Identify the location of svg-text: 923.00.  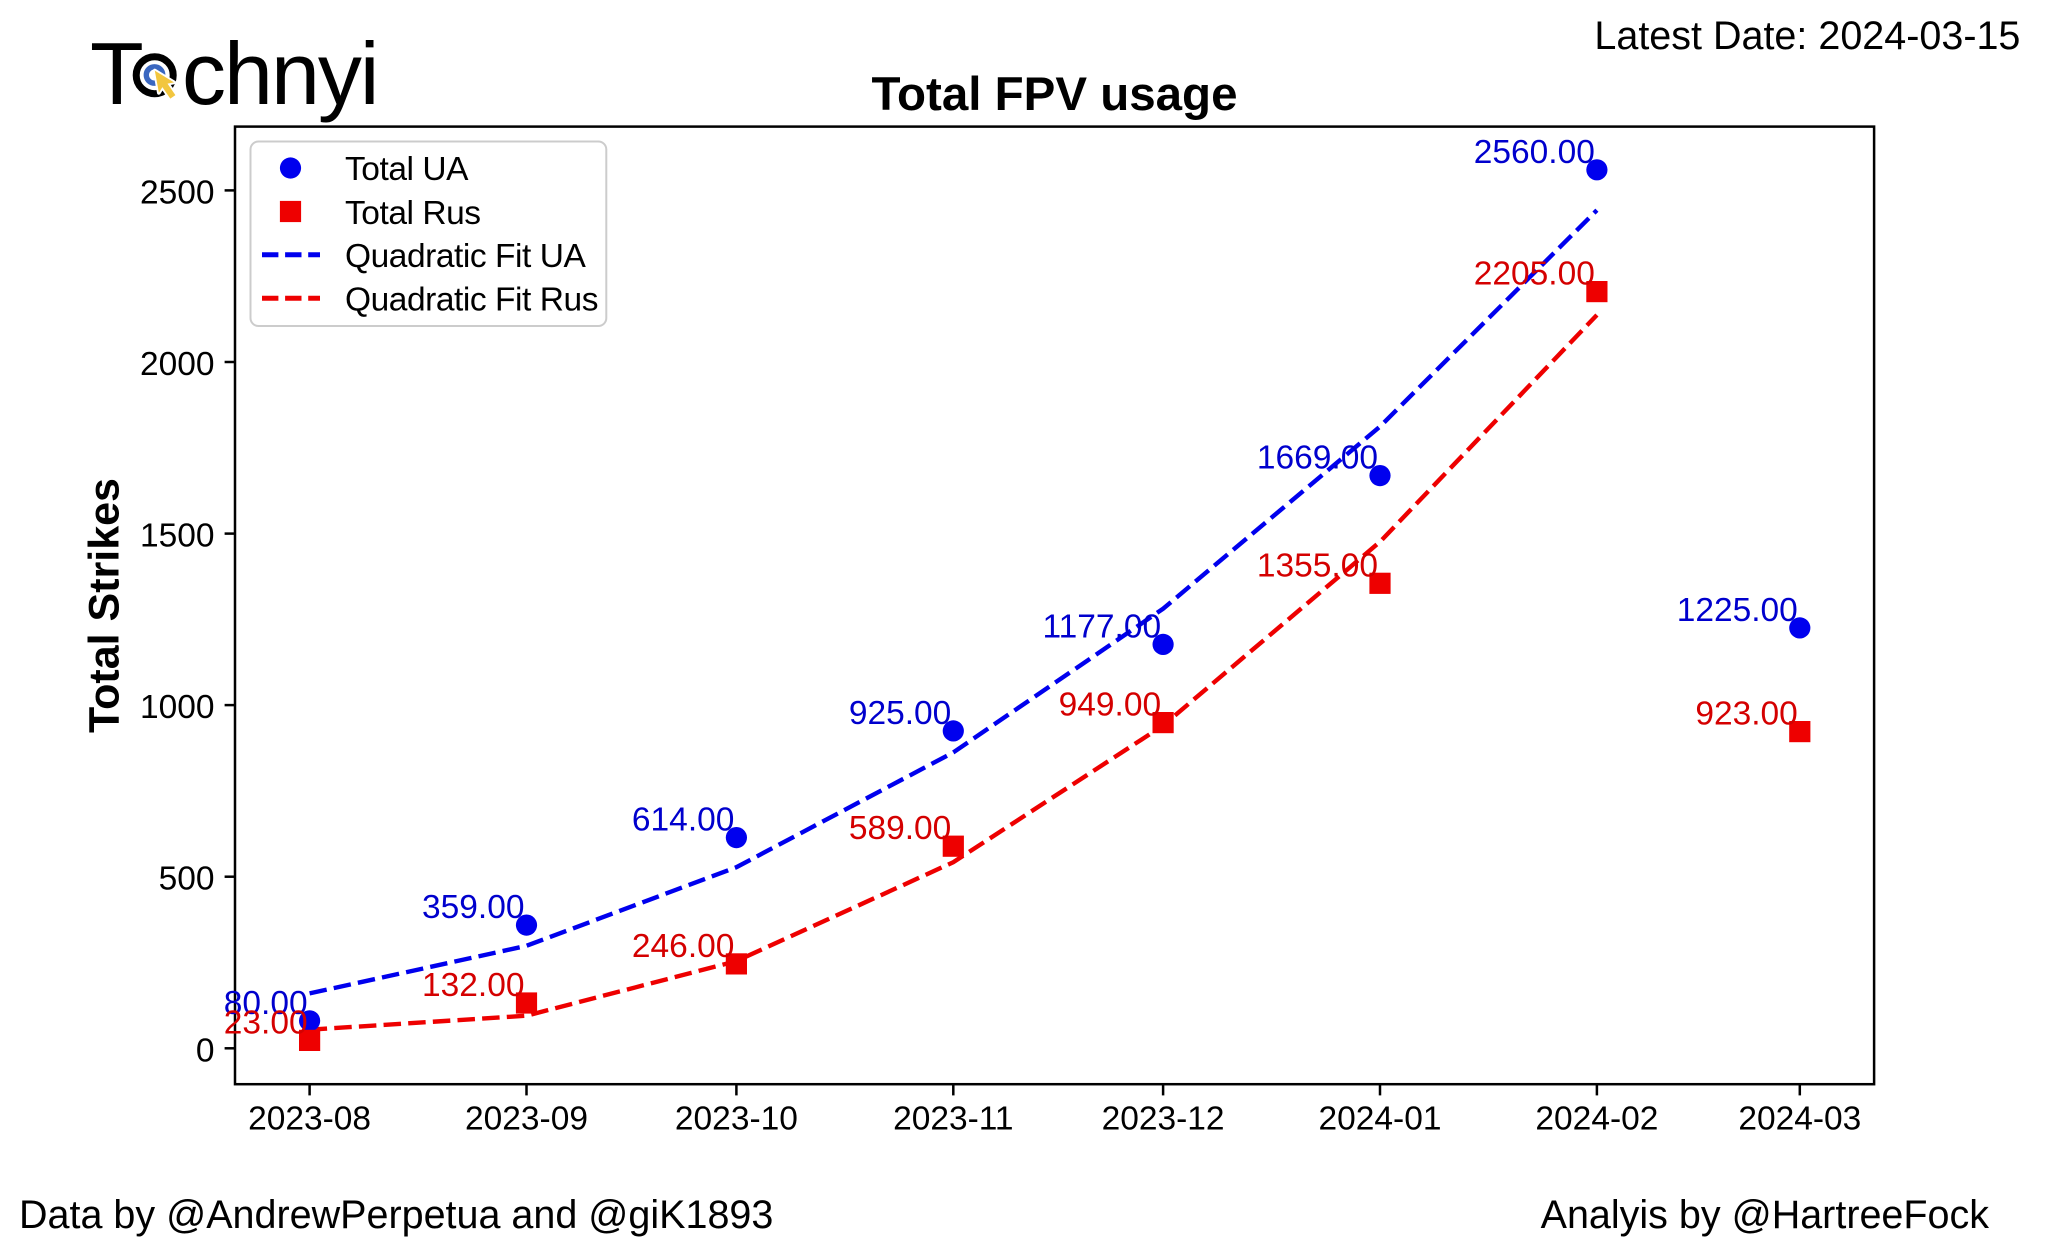
(1746, 714).